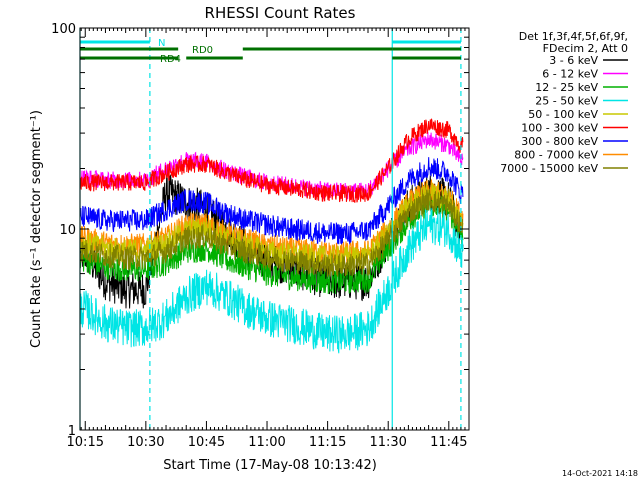 The image size is (640, 480). I want to click on legend-header: FDecim 2, Att 0, so click(585, 48).